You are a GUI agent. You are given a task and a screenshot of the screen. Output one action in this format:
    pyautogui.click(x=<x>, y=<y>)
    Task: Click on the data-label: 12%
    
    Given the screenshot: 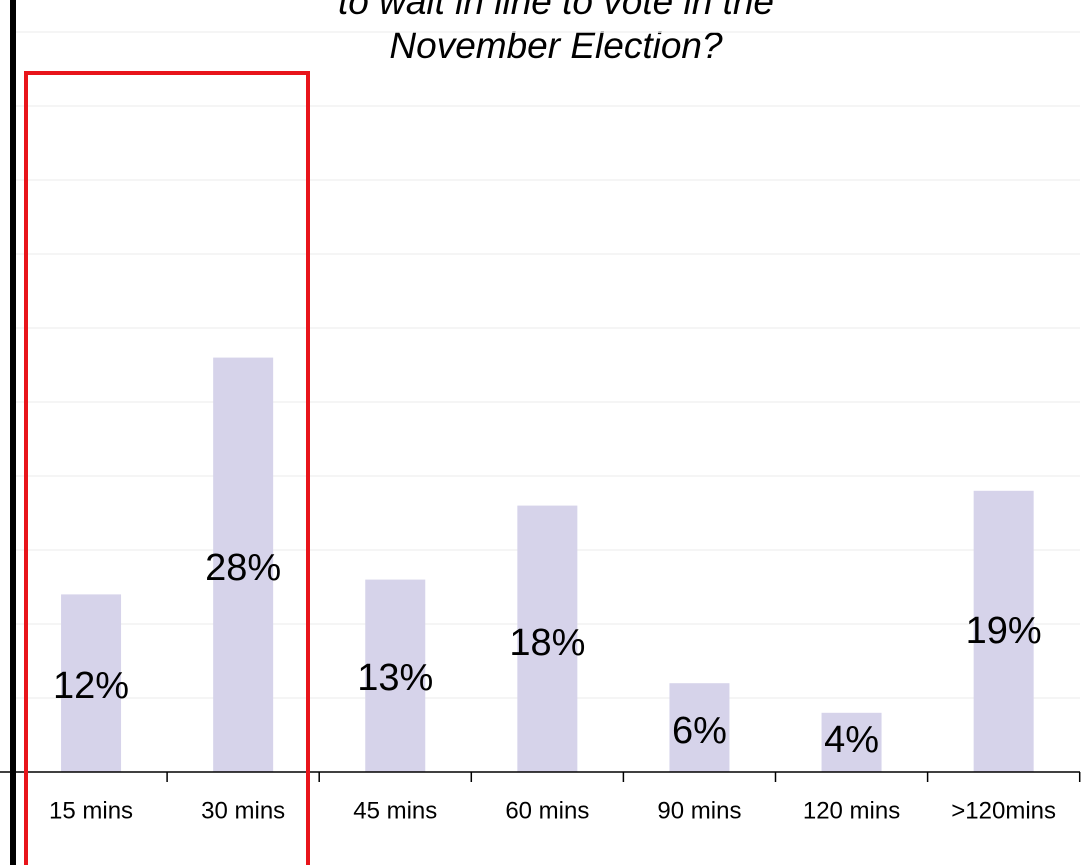 What is the action you would take?
    pyautogui.click(x=91, y=686)
    